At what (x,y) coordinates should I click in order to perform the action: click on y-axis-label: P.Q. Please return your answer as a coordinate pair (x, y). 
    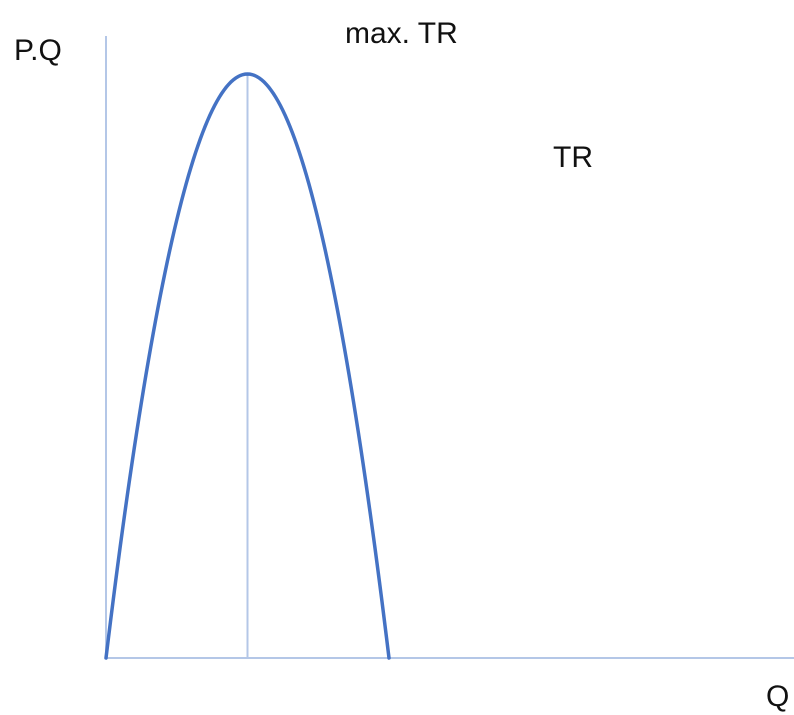
    Looking at the image, I should click on (38, 50).